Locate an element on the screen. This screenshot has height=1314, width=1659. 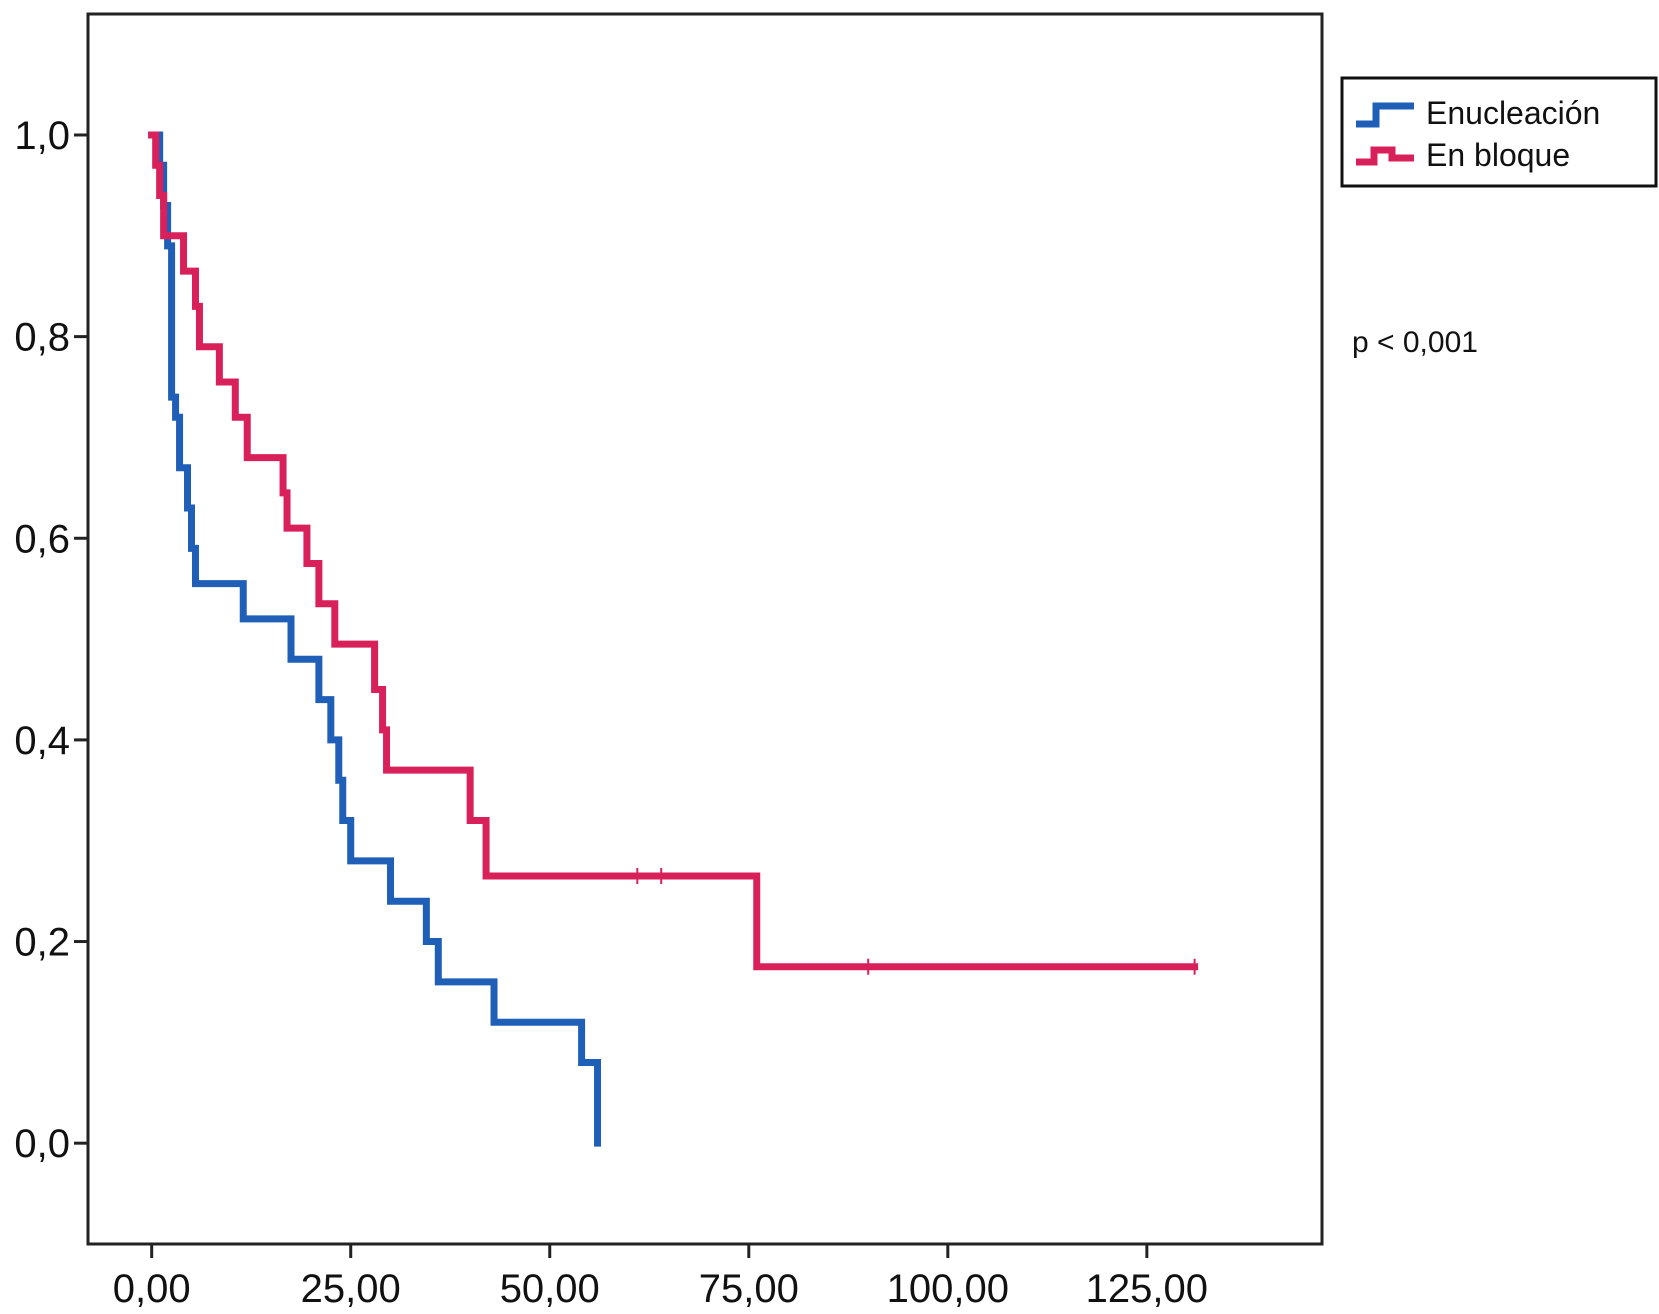
x-tick-label: 25,00 is located at coordinates (351, 1289).